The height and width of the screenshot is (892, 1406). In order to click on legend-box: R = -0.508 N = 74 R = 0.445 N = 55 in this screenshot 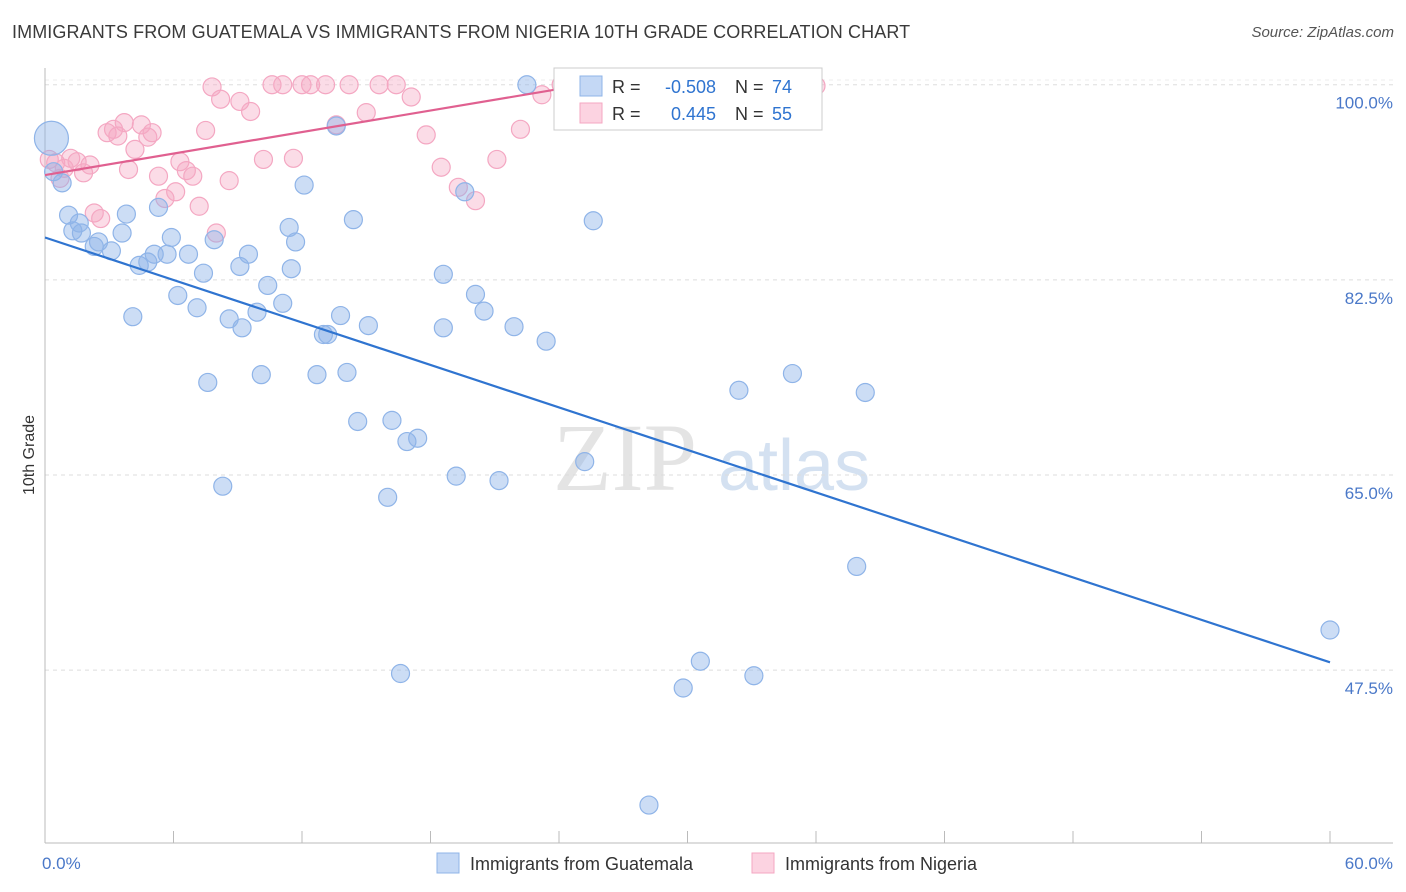, I will do `click(688, 99)`.